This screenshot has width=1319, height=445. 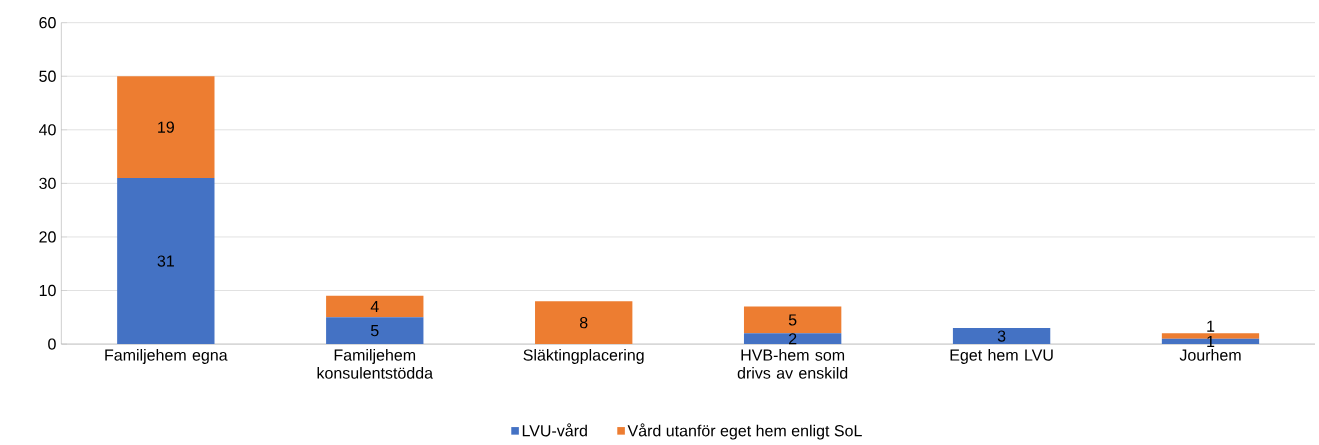 I want to click on y-tick-label: 60, so click(x=47, y=22).